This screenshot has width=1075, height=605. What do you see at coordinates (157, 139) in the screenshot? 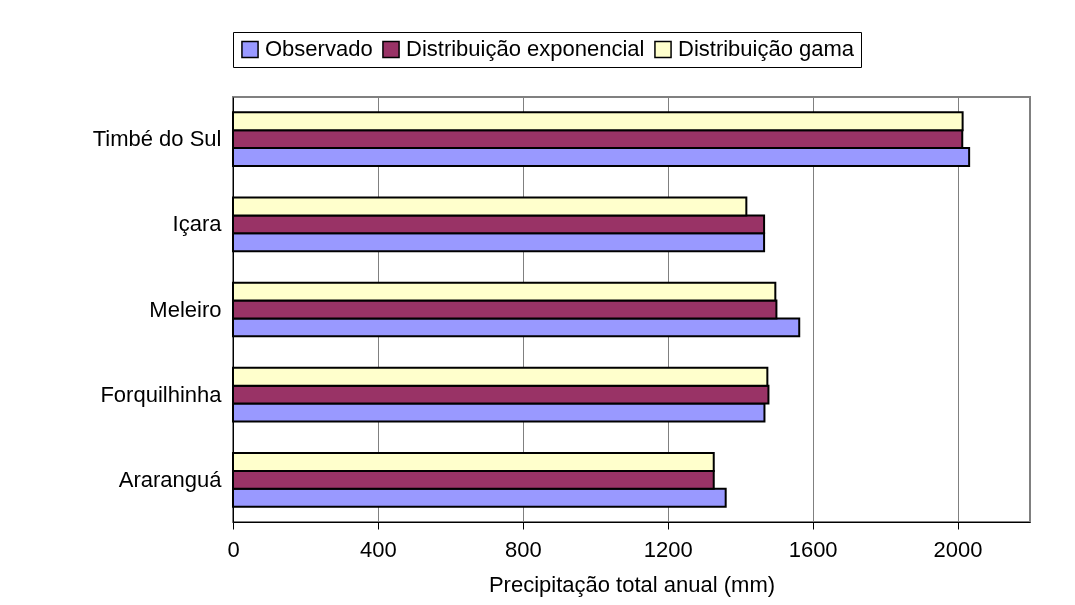
I see `y-tick-label: Timbé do Sul` at bounding box center [157, 139].